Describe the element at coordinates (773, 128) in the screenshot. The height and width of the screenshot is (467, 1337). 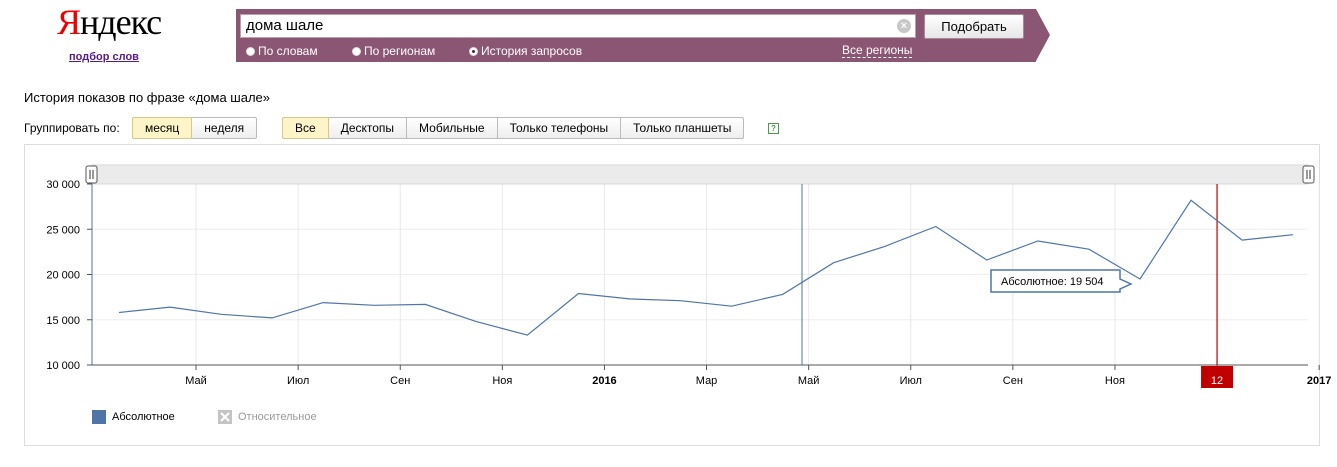
I see `help-icon: ?` at that location.